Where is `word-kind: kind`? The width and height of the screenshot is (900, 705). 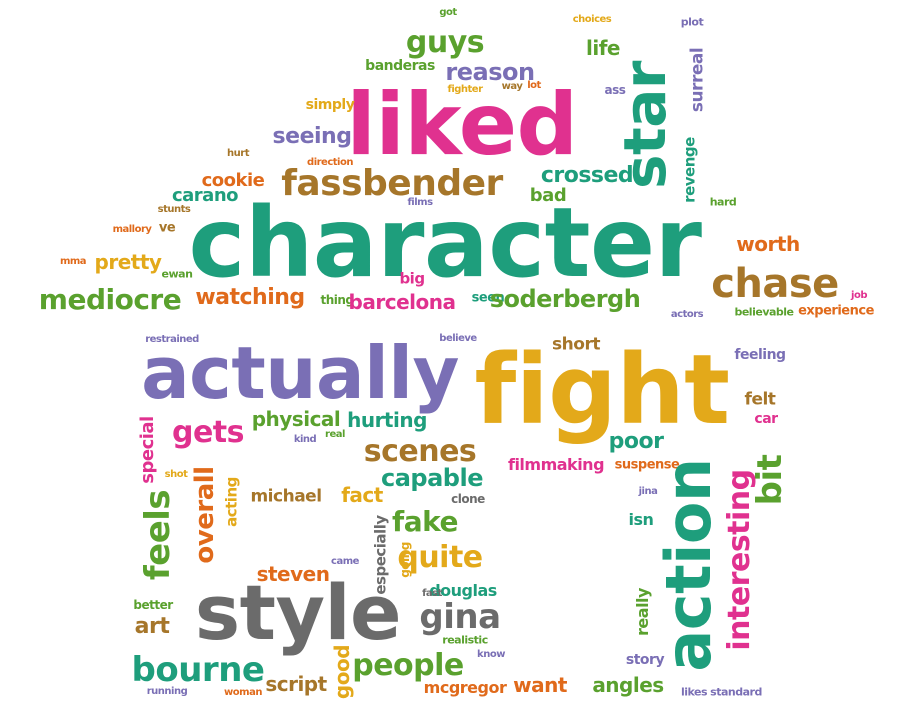 word-kind: kind is located at coordinates (305, 439).